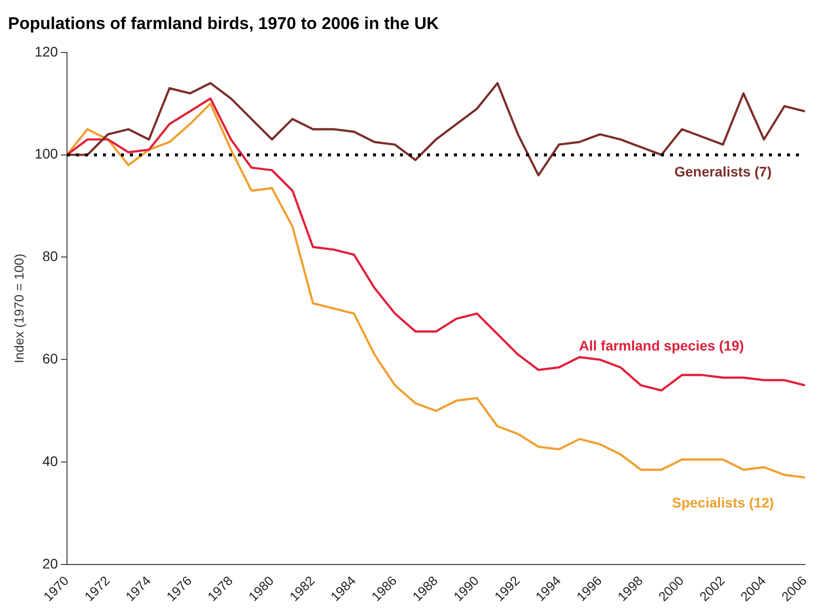  Describe the element at coordinates (46, 51) in the screenshot. I see `y-tick-label: 120` at that location.